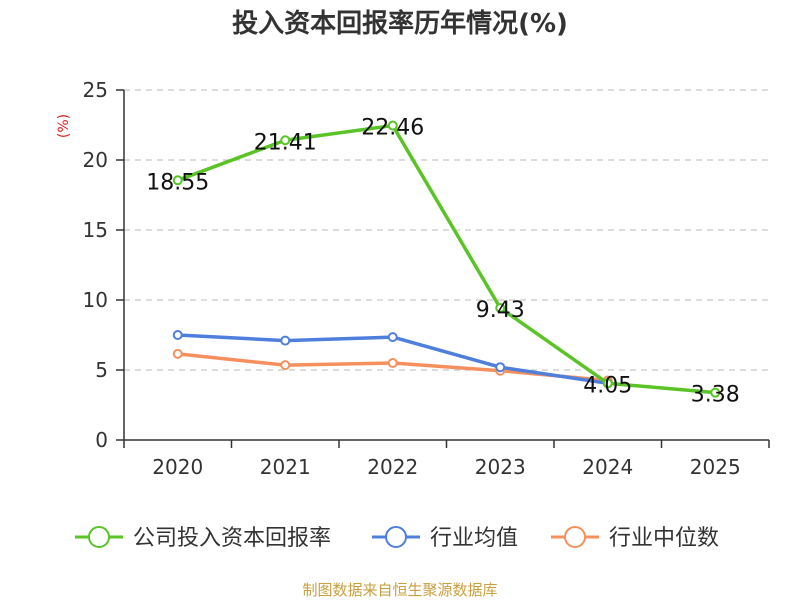  I want to click on legend-item: 公司投入资本回报率, so click(203, 538).